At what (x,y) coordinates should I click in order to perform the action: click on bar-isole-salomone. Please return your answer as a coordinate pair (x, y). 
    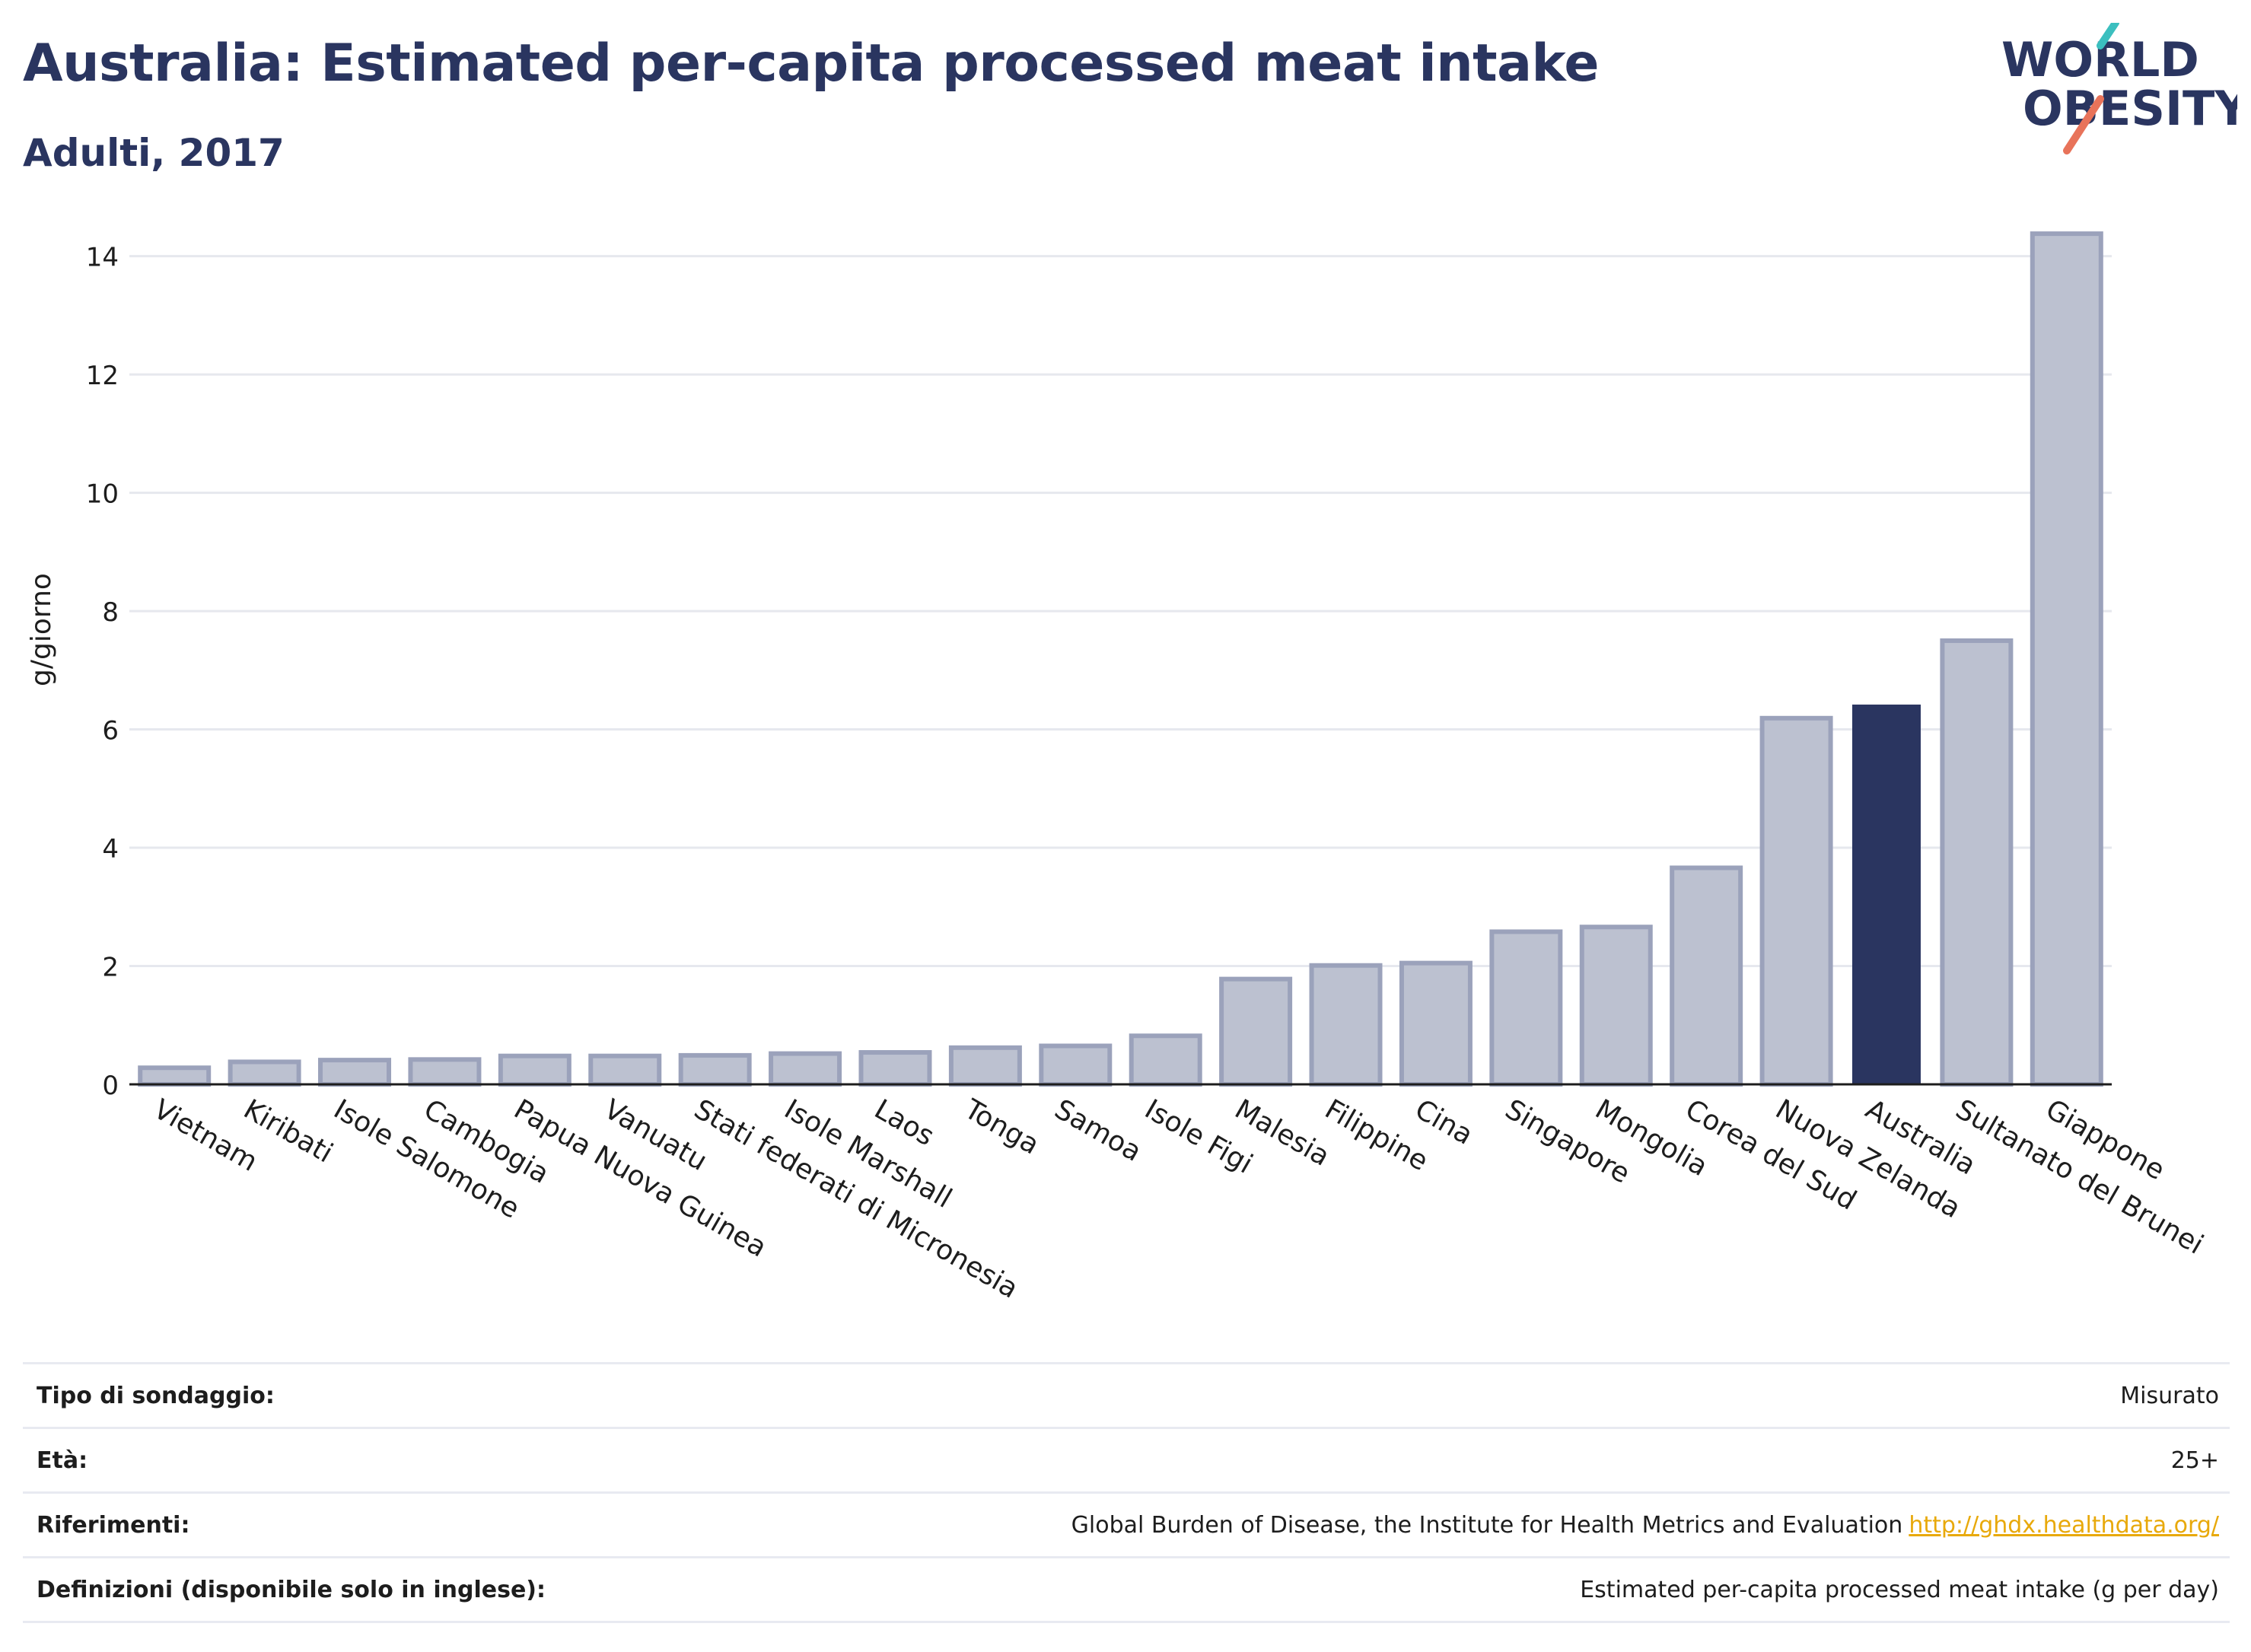
    Looking at the image, I should click on (355, 1072).